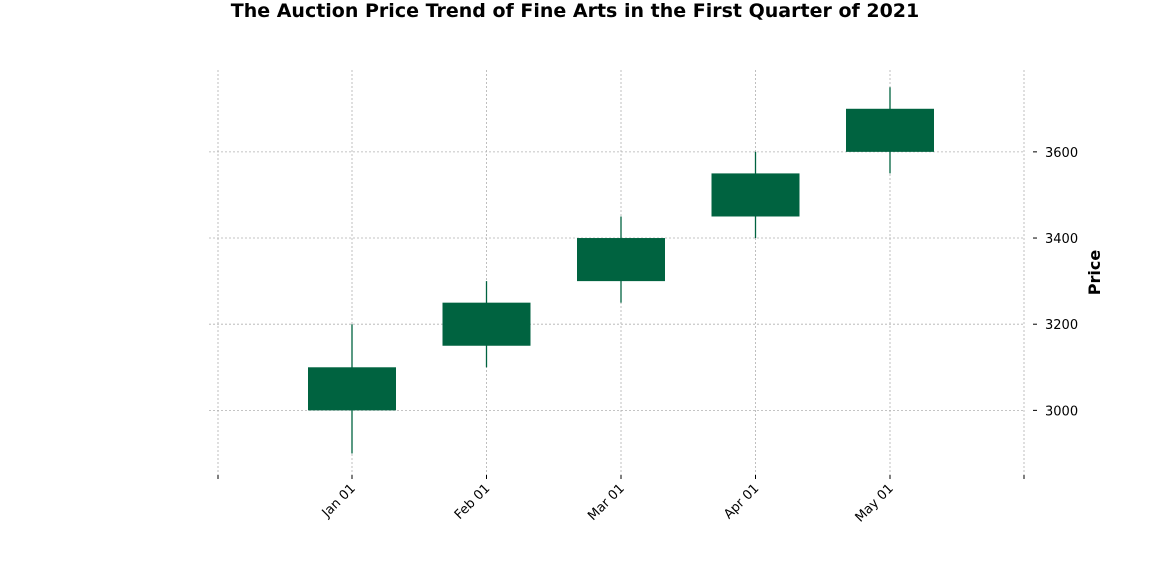 This screenshot has height=575, width=1150. Describe the element at coordinates (741, 501) in the screenshot. I see `x-tick-label: Apr 01` at that location.